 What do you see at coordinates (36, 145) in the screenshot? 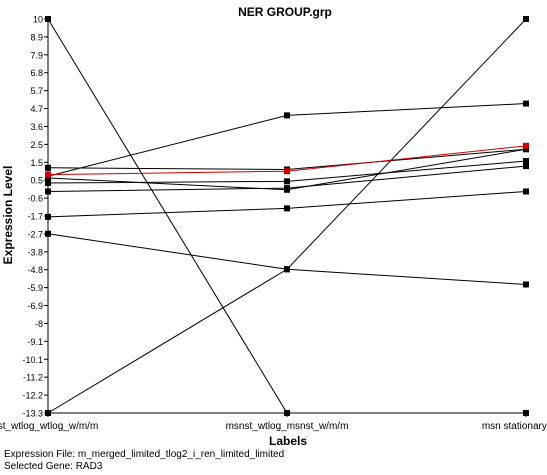
I see `y-tick-label: 2.5` at bounding box center [36, 145].